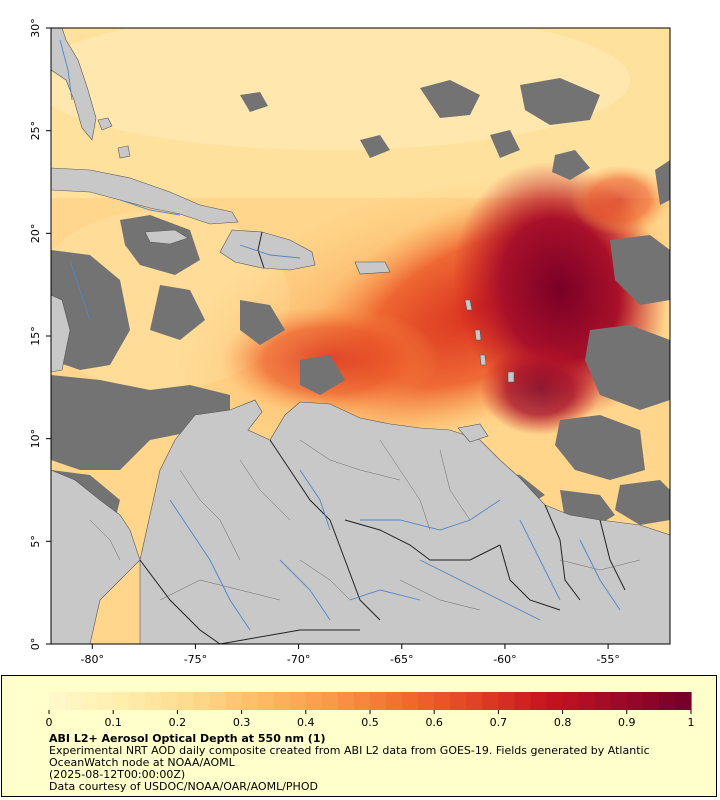 The width and height of the screenshot is (720, 800). What do you see at coordinates (35, 541) in the screenshot?
I see `lat-tick-label: 5°` at bounding box center [35, 541].